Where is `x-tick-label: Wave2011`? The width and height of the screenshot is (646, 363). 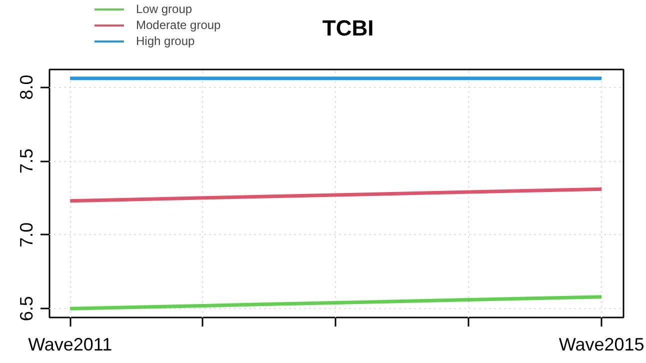 x-tick-label: Wave2011 is located at coordinates (70, 344).